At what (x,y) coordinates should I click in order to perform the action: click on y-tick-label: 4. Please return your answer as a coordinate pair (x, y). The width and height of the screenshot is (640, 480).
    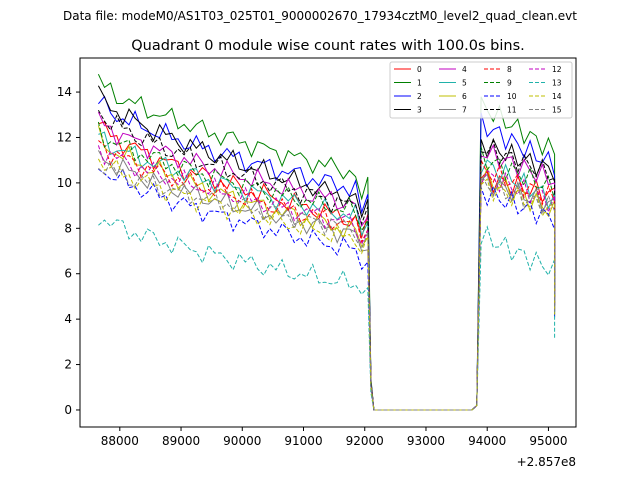
    Looking at the image, I should click on (68, 319).